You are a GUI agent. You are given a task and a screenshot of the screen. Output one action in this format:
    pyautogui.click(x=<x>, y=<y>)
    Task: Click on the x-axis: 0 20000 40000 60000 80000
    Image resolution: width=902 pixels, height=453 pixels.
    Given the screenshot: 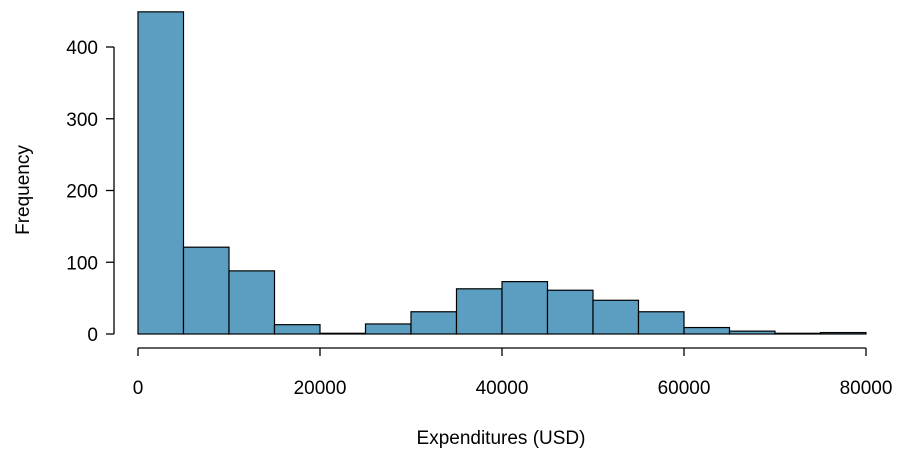 What is the action you would take?
    pyautogui.click(x=513, y=373)
    